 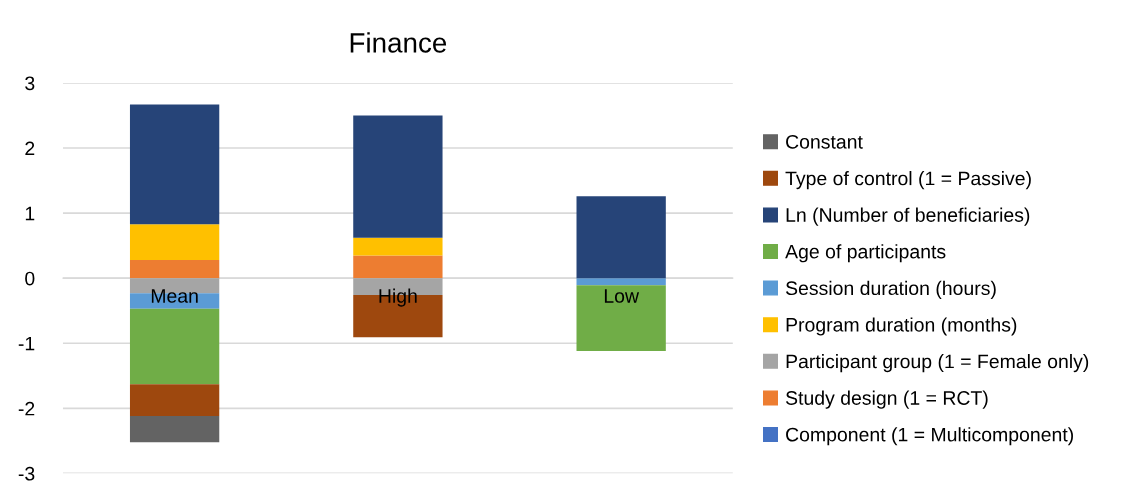 What do you see at coordinates (30, 278) in the screenshot?
I see `y-tick-label: 0` at bounding box center [30, 278].